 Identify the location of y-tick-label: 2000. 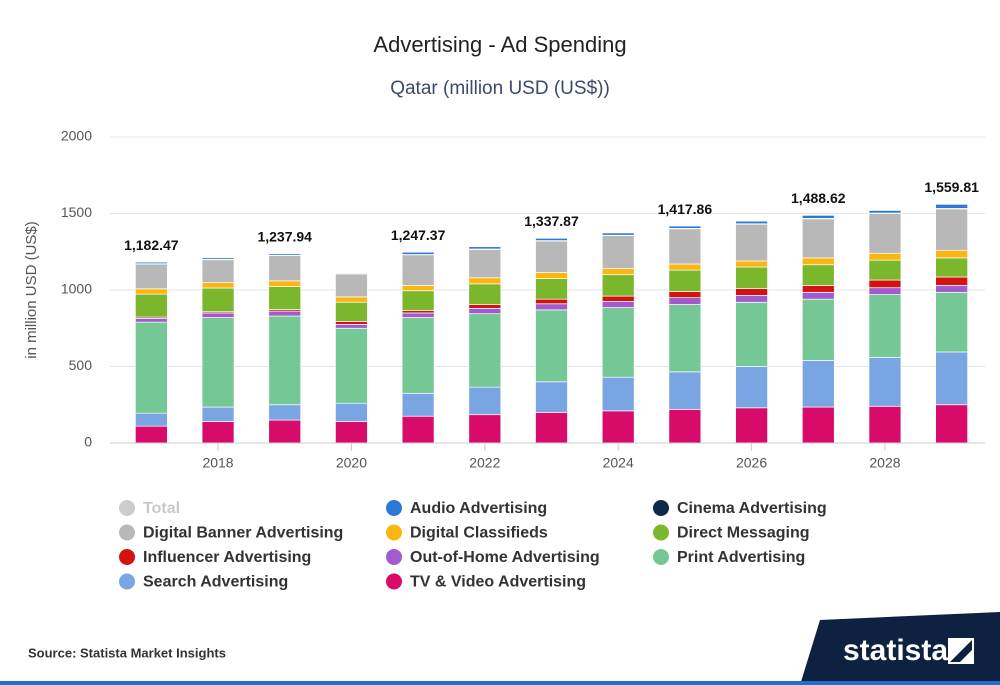
(76, 136).